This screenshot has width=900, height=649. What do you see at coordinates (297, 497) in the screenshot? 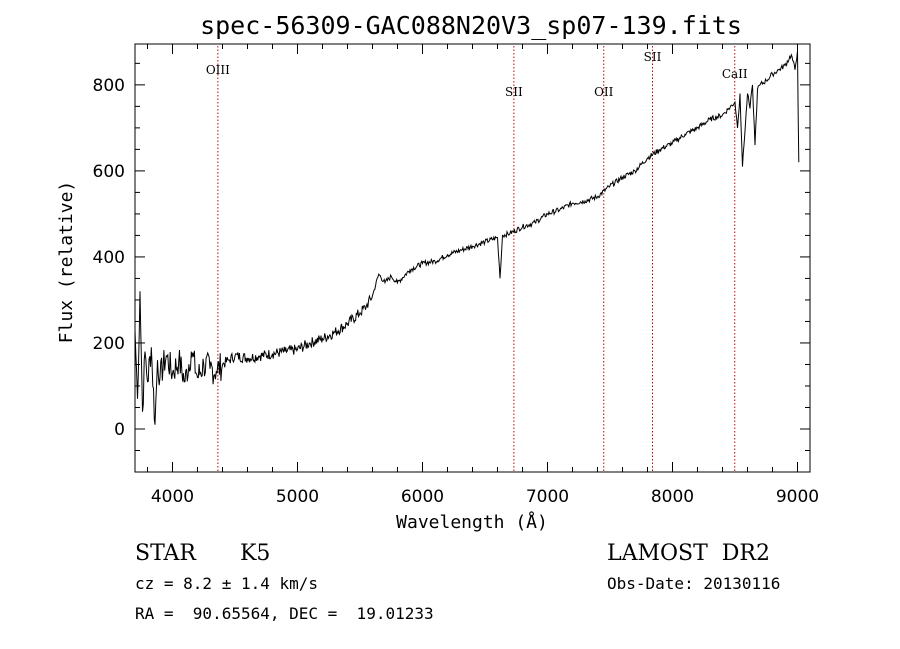
I see `x-tick-label: 5000` at bounding box center [297, 497].